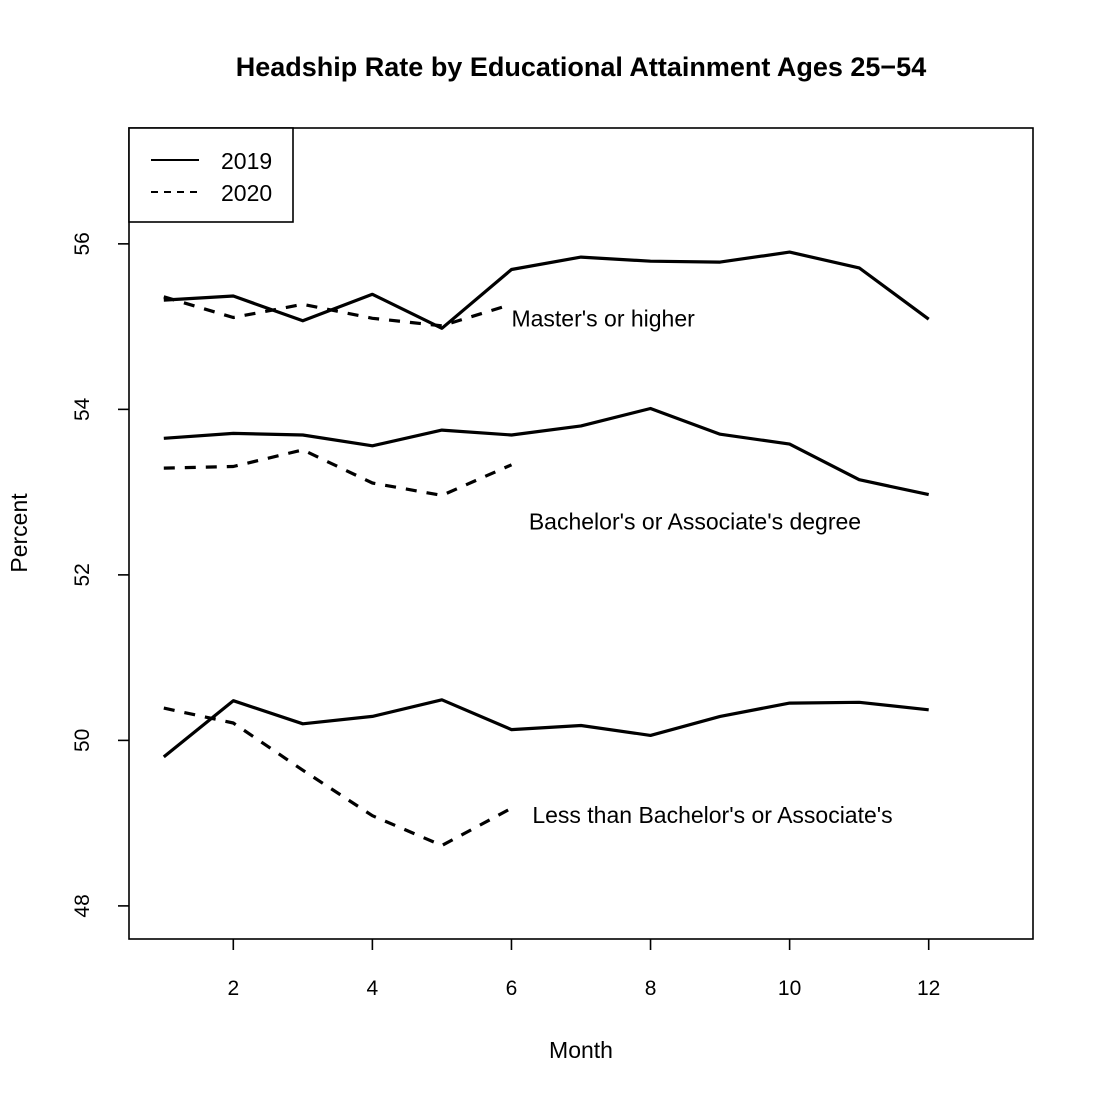 This screenshot has height=1100, width=1100. Describe the element at coordinates (338, 472) in the screenshot. I see `series-bachelor-s-or-associate-s-degree-2020` at that location.